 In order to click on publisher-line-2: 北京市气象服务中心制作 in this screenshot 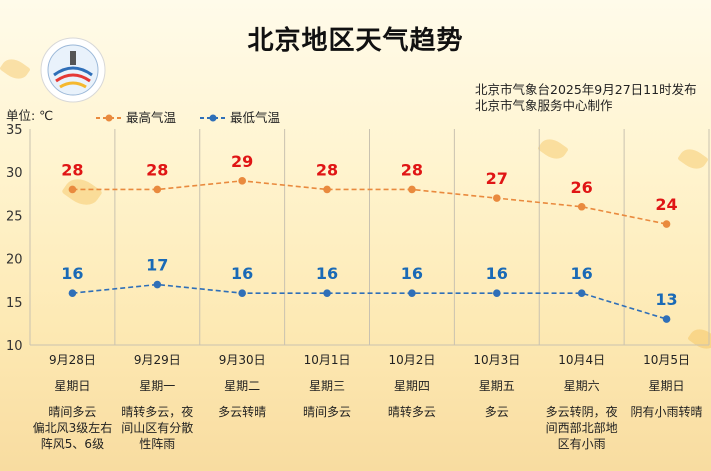, I will do `click(544, 105)`.